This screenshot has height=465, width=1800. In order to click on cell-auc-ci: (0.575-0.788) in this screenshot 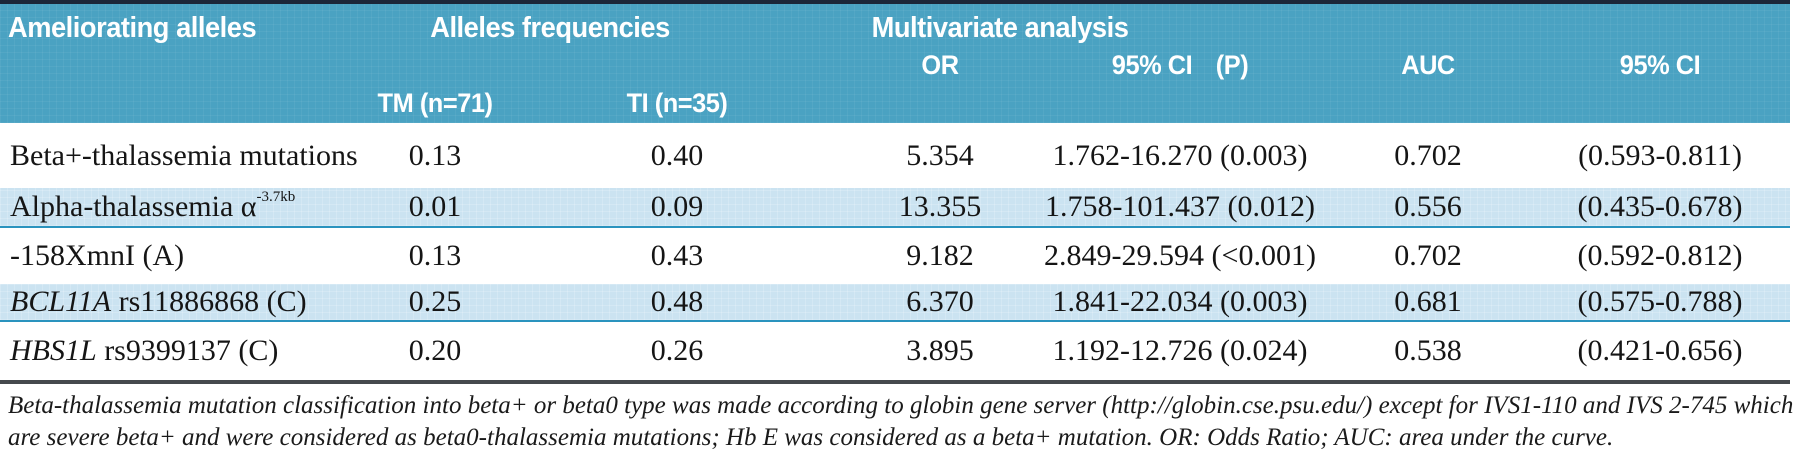, I will do `click(1660, 301)`.